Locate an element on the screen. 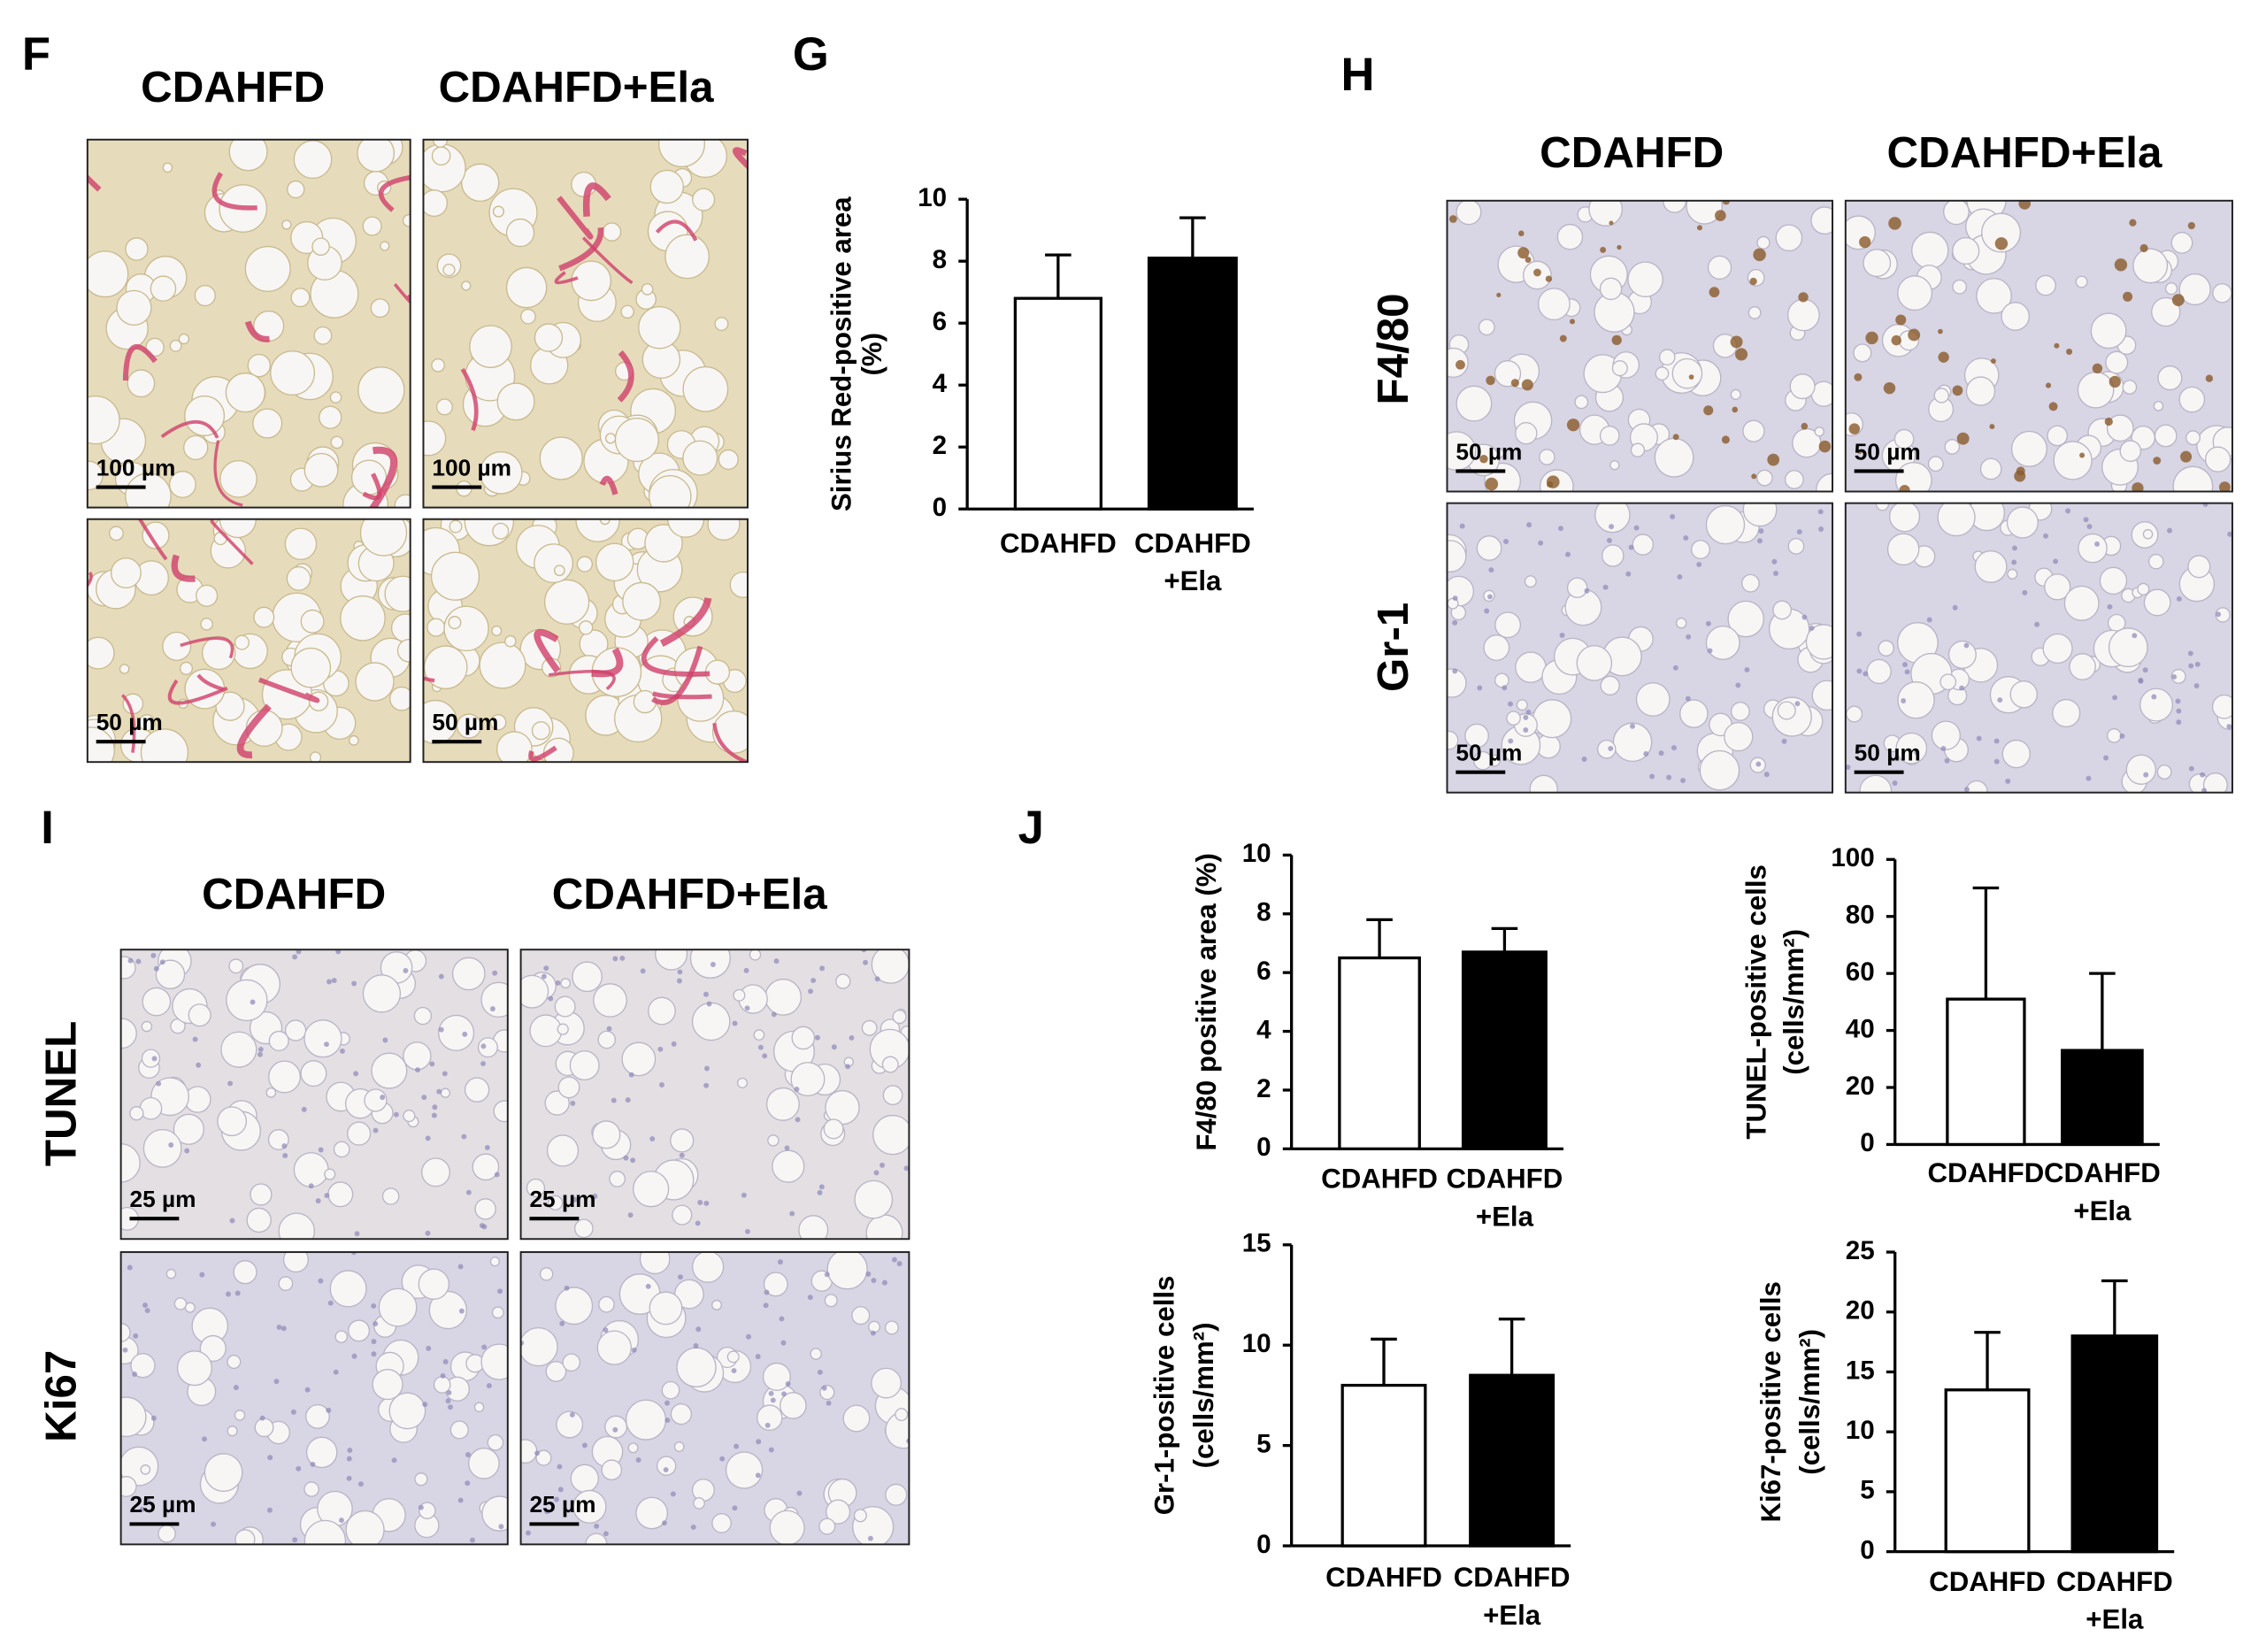 The width and height of the screenshot is (2266, 1652). category-line: +Ela is located at coordinates (2102, 1210).